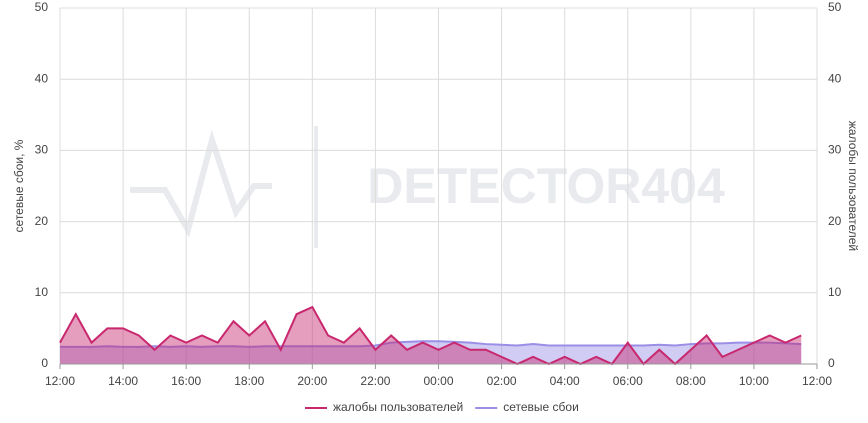  What do you see at coordinates (831, 363) in the screenshot?
I see `y2-tick-label: 0` at bounding box center [831, 363].